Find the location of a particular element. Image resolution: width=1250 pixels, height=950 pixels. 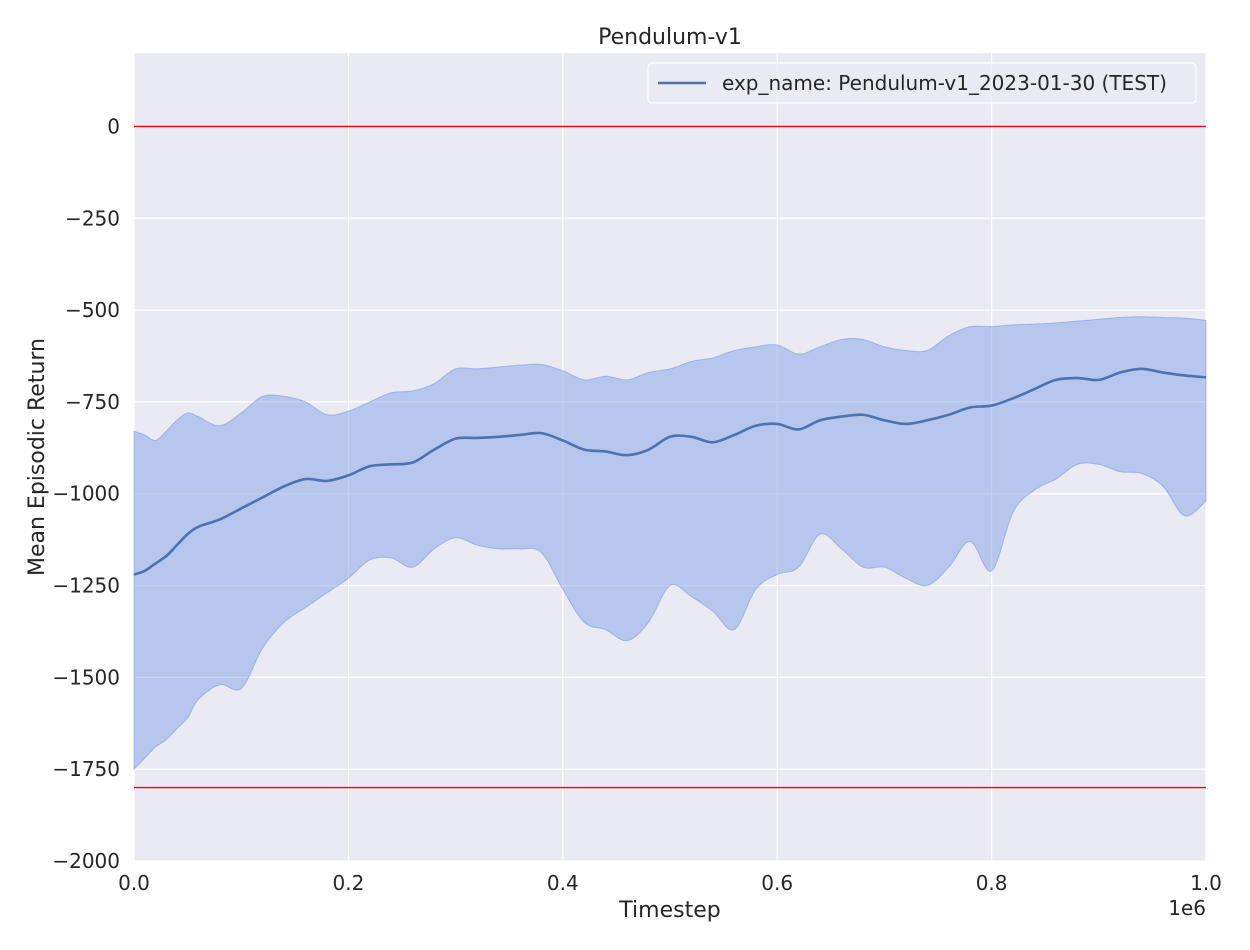

legend: exp_name: Pendulum-v1_2023-01-30 (TEST) is located at coordinates (922, 83).